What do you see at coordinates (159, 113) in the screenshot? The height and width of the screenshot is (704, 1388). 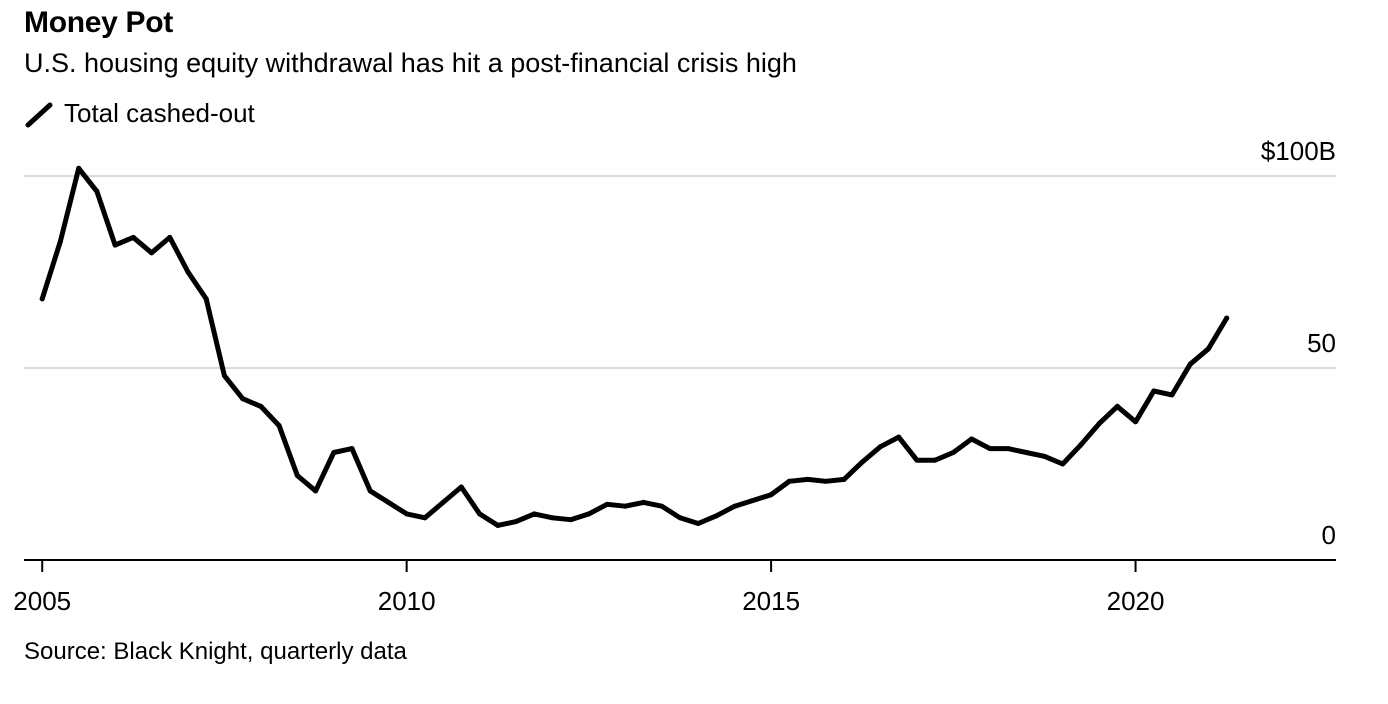 I see `legend-label: Total cashed-out` at bounding box center [159, 113].